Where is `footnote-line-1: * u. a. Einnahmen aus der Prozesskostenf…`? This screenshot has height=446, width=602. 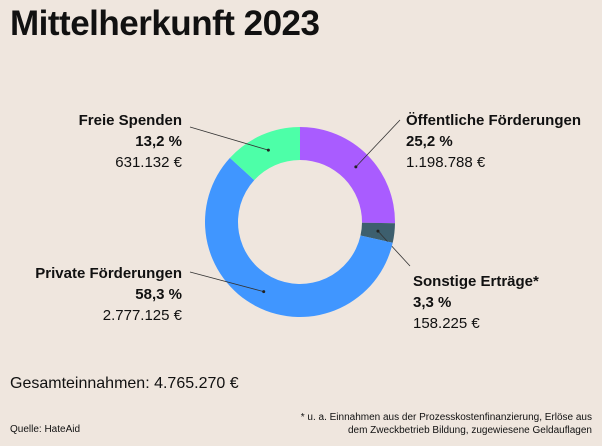
footnote-line-1: * u. a. Einnahmen aus der Prozesskostenf… is located at coordinates (446, 417).